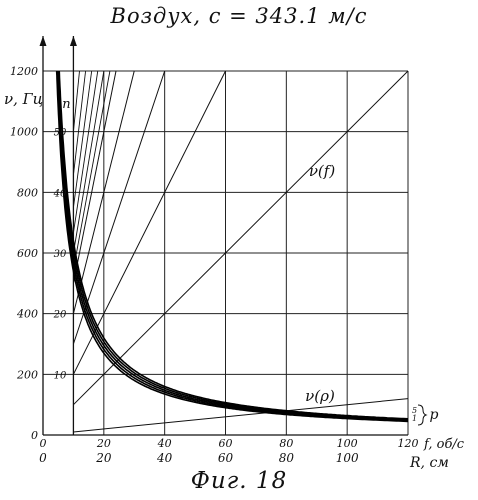 The height and width of the screenshot is (500, 478). I want to click on x-tick-label-f: 0, so click(43, 443).